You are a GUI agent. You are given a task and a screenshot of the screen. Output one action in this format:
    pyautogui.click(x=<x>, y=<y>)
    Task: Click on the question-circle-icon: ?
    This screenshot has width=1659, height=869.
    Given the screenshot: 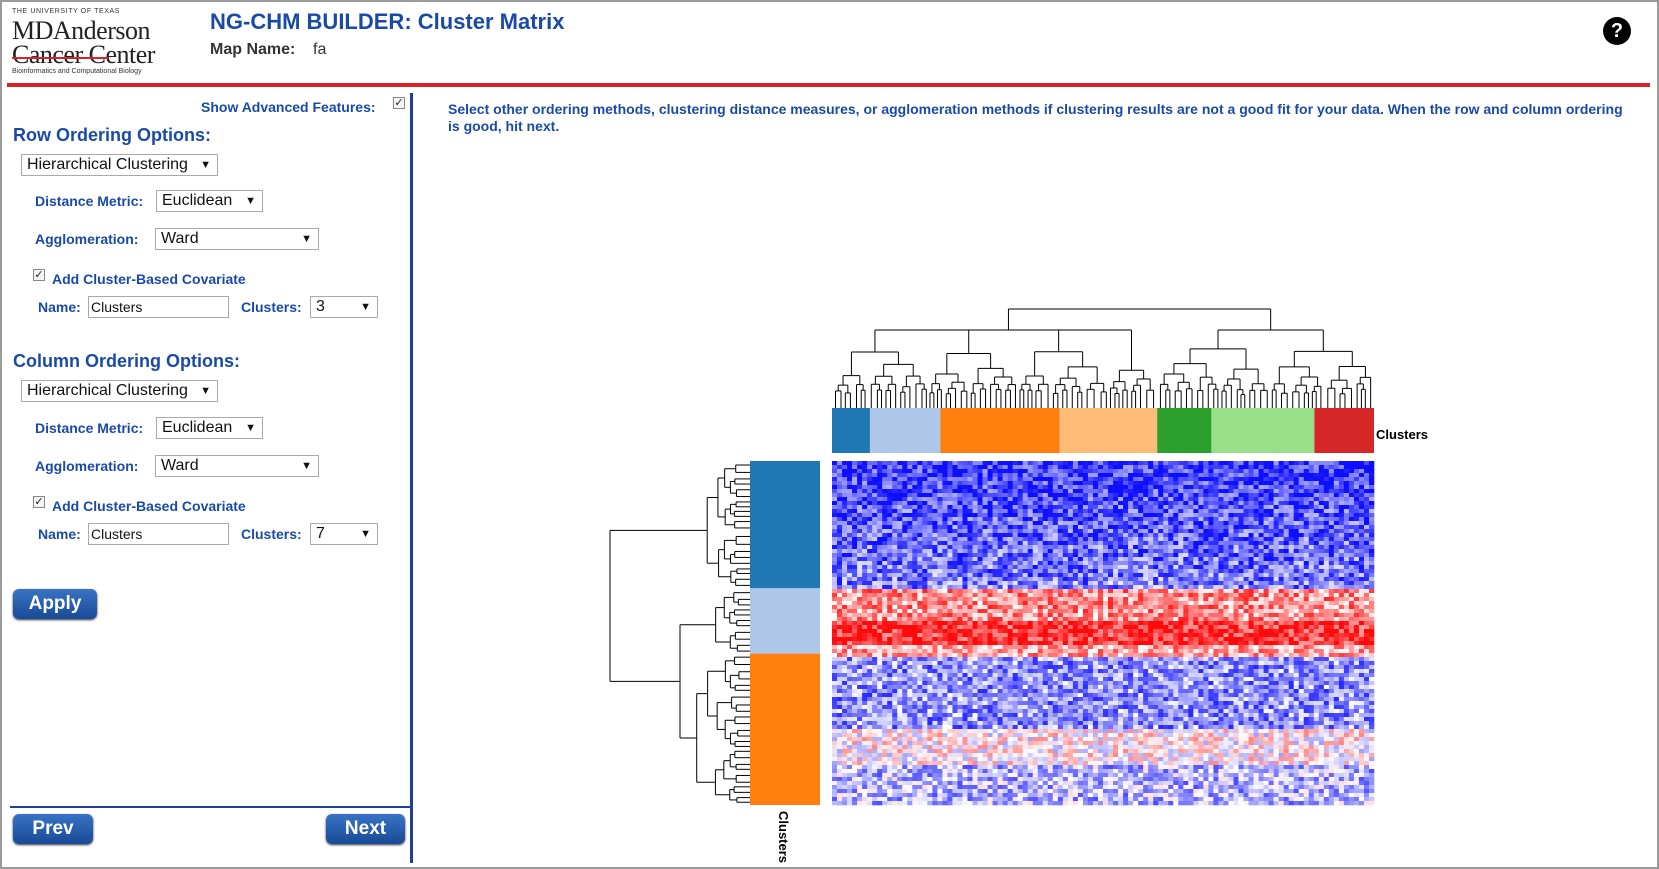 What is the action you would take?
    pyautogui.click(x=1617, y=31)
    